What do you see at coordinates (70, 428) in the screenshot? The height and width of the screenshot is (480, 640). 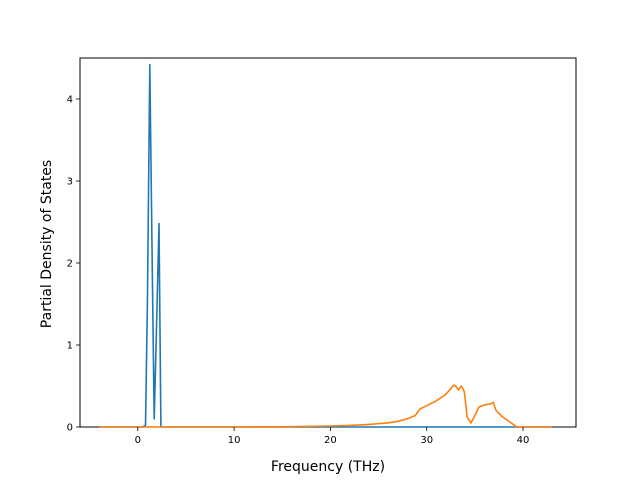 I see `y-tick-label: 0` at bounding box center [70, 428].